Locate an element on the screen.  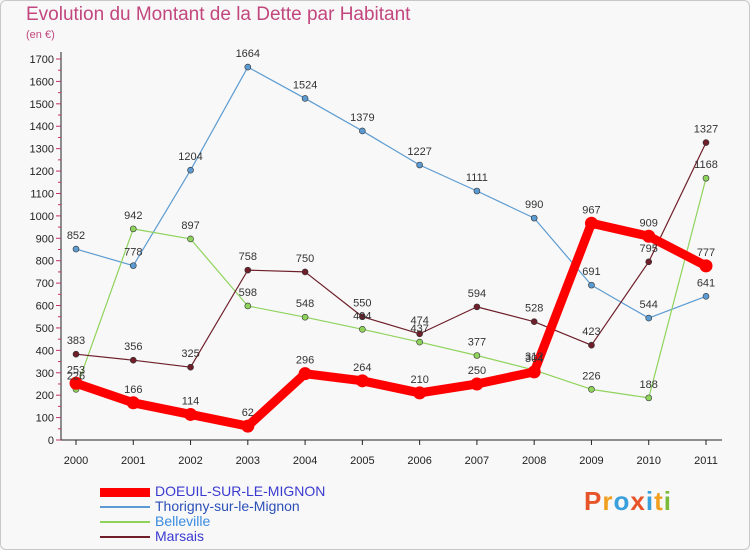
data-label: 777 is located at coordinates (706, 253).